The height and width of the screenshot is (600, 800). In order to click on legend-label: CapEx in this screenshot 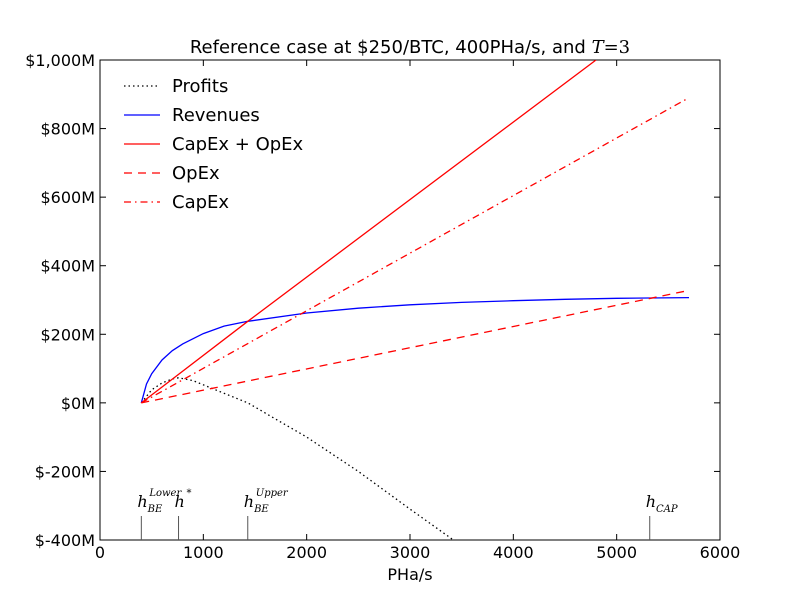, I will do `click(200, 202)`.